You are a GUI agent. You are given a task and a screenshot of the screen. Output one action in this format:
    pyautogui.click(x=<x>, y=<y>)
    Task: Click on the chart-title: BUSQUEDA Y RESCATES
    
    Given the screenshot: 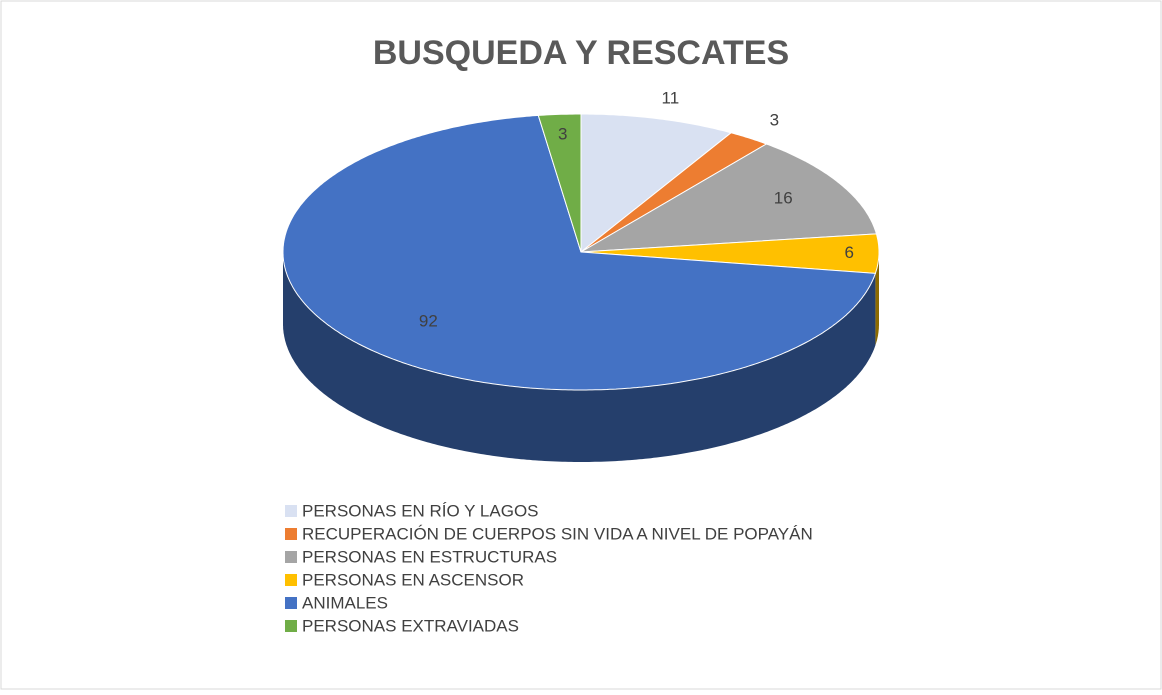 What is the action you would take?
    pyautogui.click(x=581, y=53)
    